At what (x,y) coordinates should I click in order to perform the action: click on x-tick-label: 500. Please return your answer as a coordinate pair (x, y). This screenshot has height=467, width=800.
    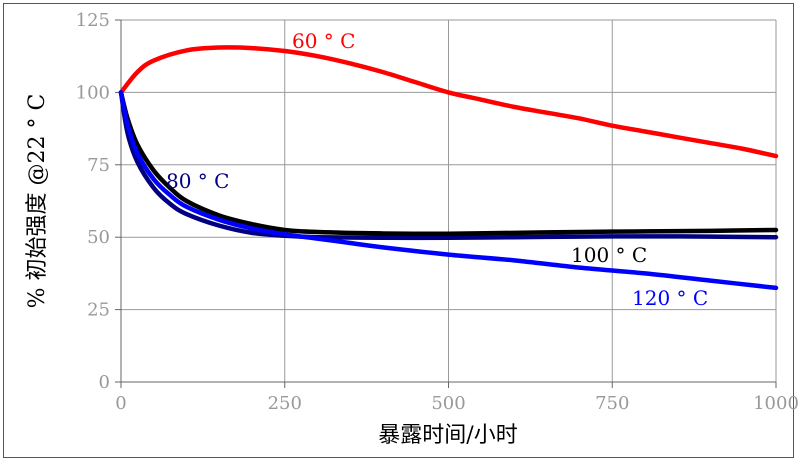
    Looking at the image, I should click on (448, 403).